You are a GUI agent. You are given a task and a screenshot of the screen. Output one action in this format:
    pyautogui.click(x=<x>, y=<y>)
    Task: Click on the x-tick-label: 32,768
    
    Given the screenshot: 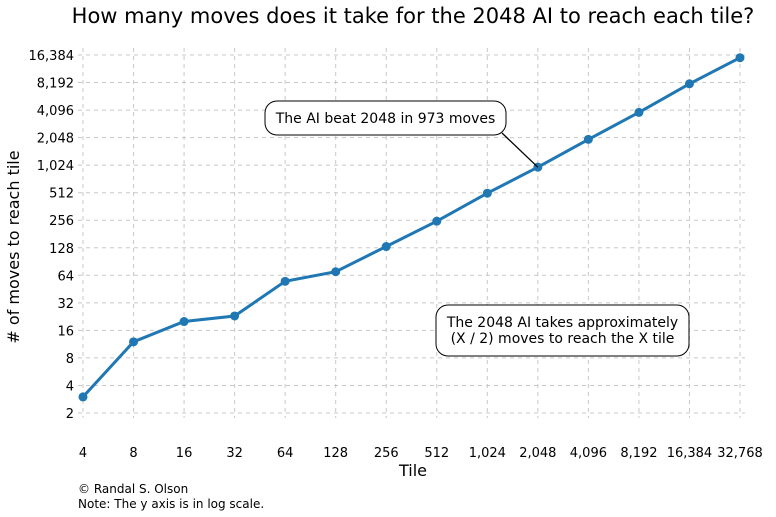 What is the action you would take?
    pyautogui.click(x=740, y=453)
    